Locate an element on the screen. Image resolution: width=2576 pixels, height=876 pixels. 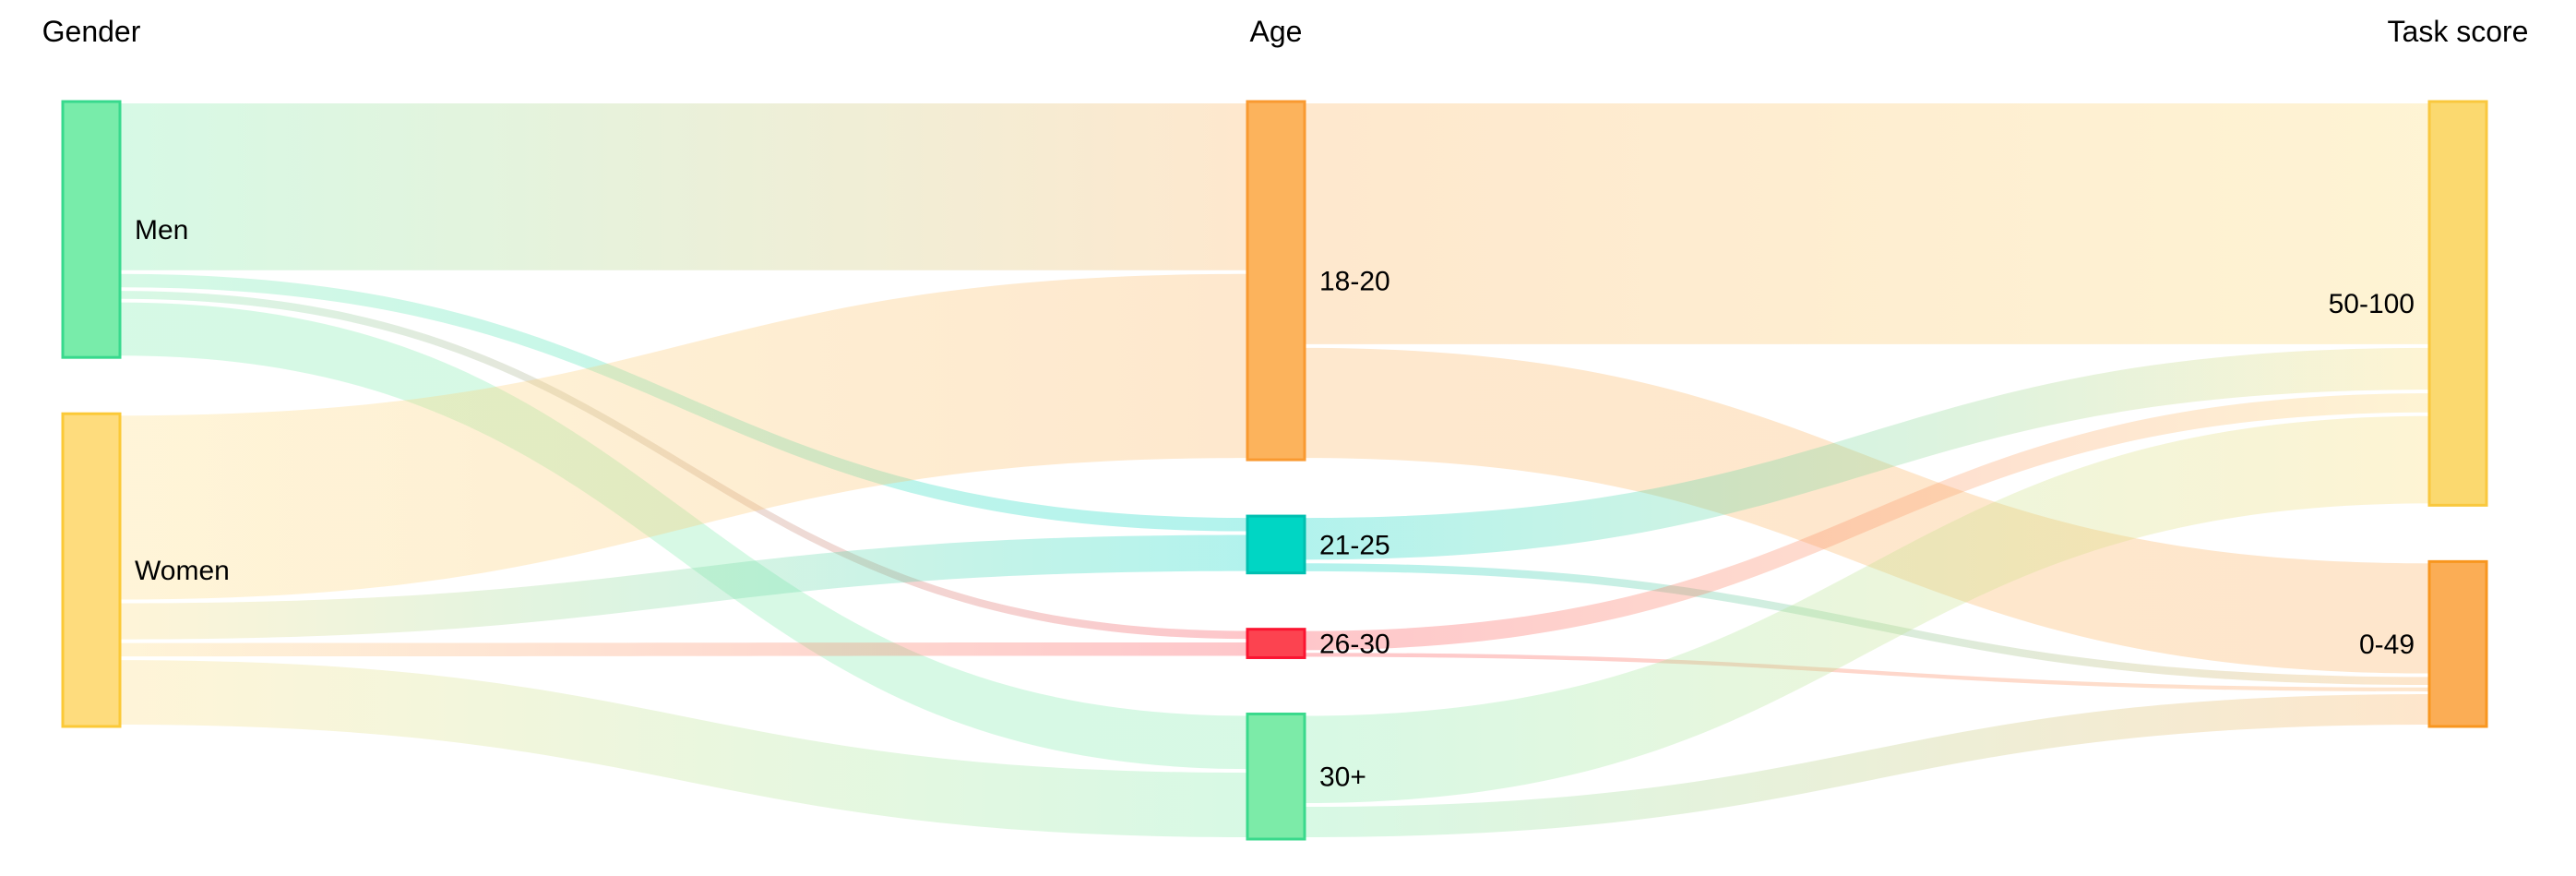
node-Men is located at coordinates (91, 229).